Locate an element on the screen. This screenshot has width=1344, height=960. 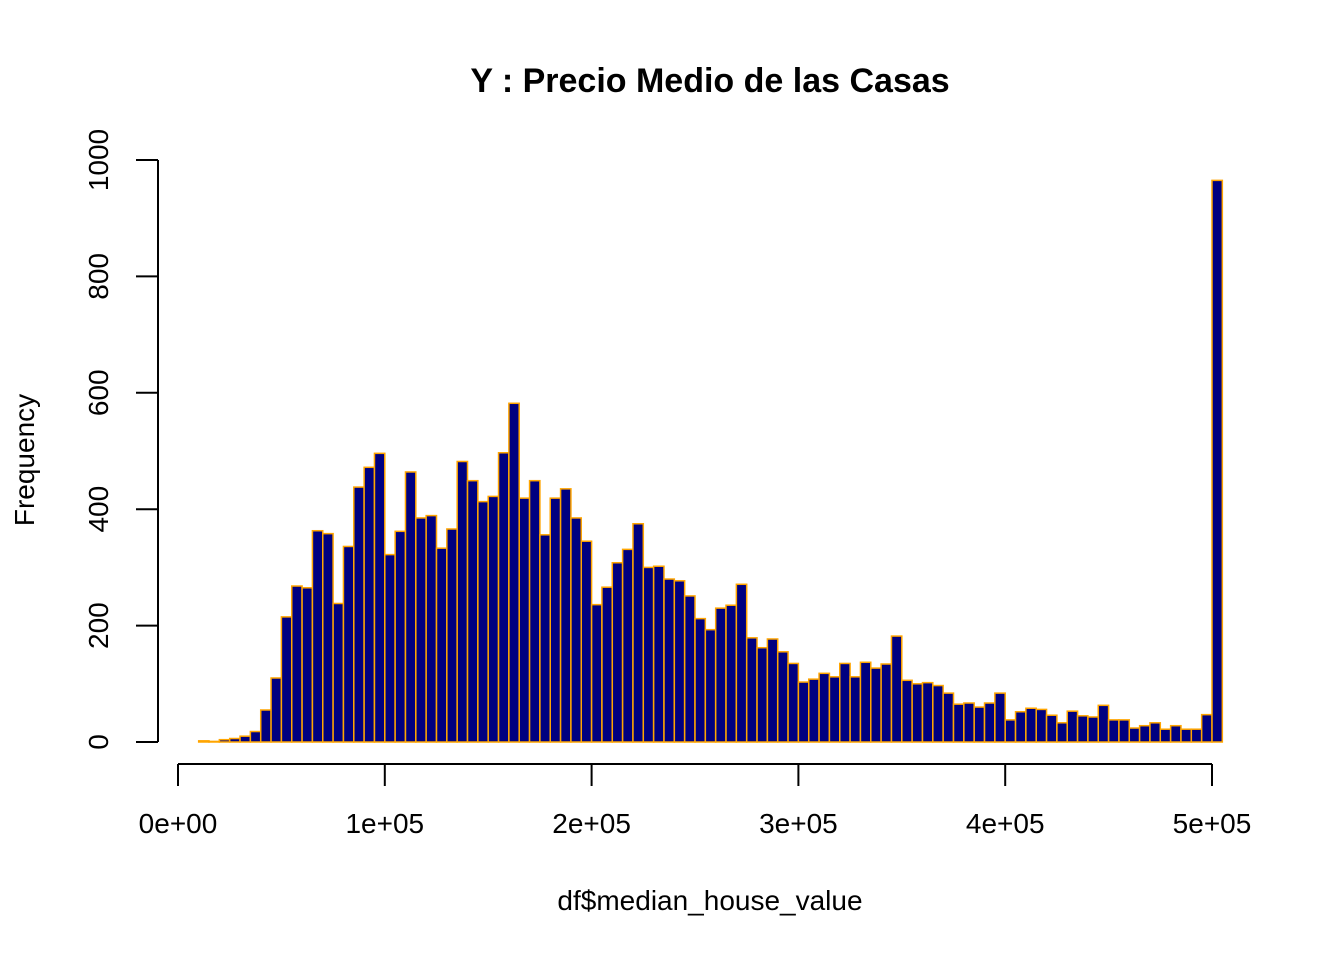
x-axis: 0e+00 1e+05 2e+05 3e+05 4e+05 5e+05 is located at coordinates (695, 801).